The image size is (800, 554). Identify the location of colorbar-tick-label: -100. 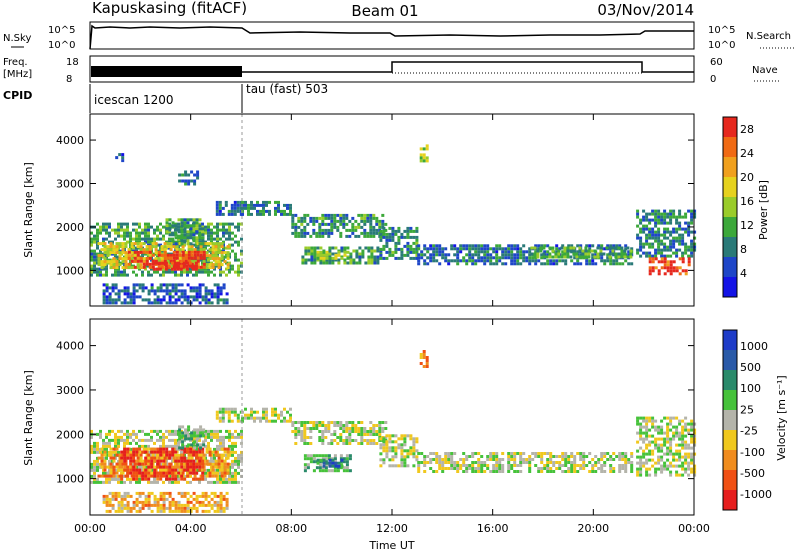
(752, 452).